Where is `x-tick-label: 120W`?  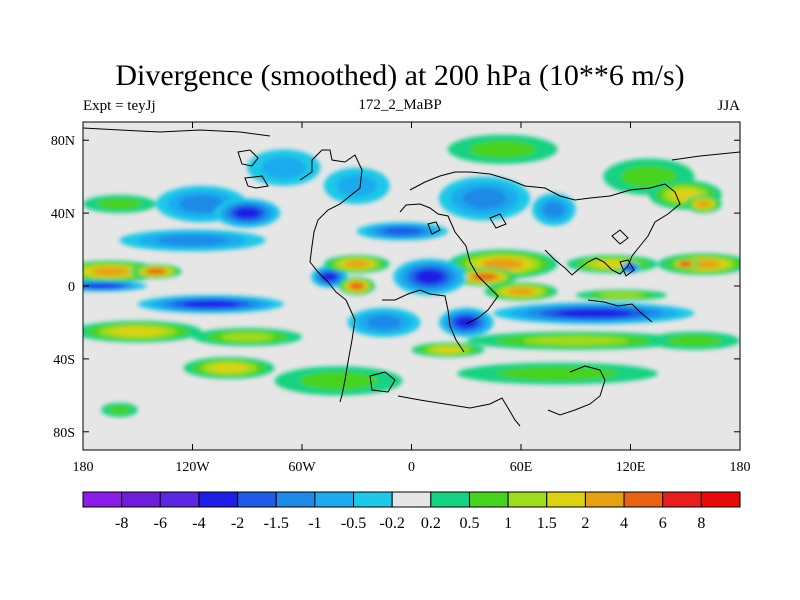 x-tick-label: 120W is located at coordinates (192, 467).